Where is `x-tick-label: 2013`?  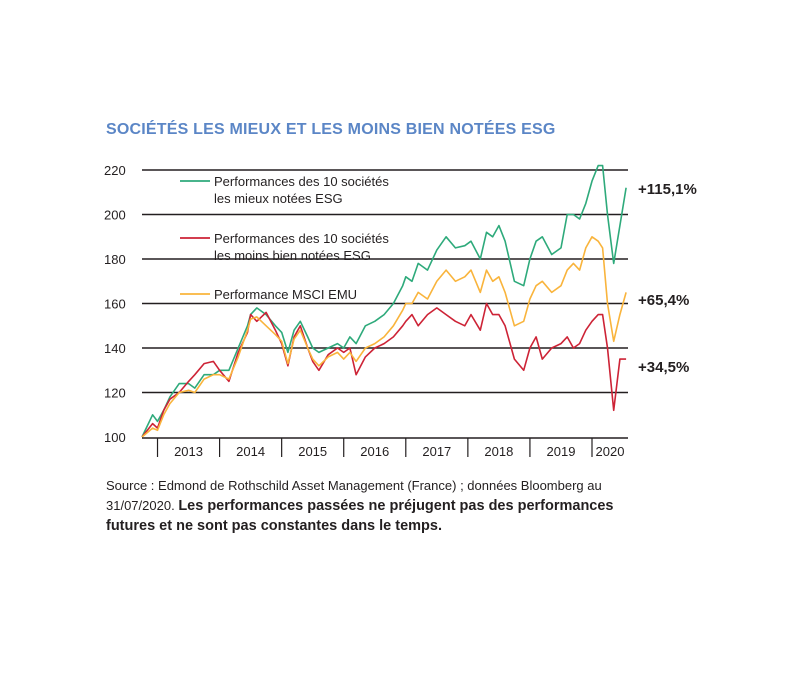 x-tick-label: 2013 is located at coordinates (188, 451).